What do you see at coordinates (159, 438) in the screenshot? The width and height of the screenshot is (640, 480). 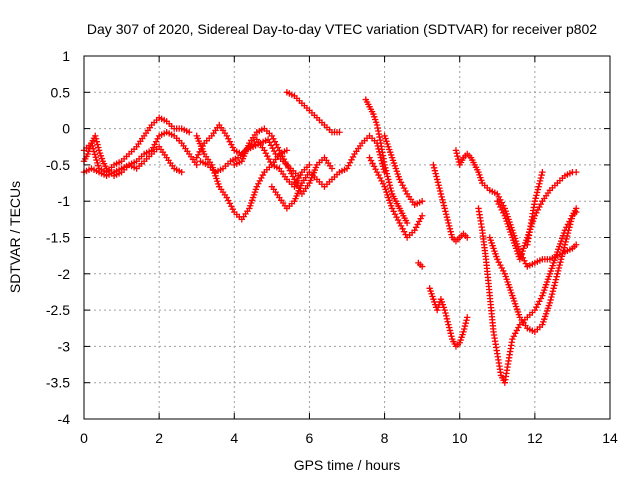 I see `x-tick-label: 2` at bounding box center [159, 438].